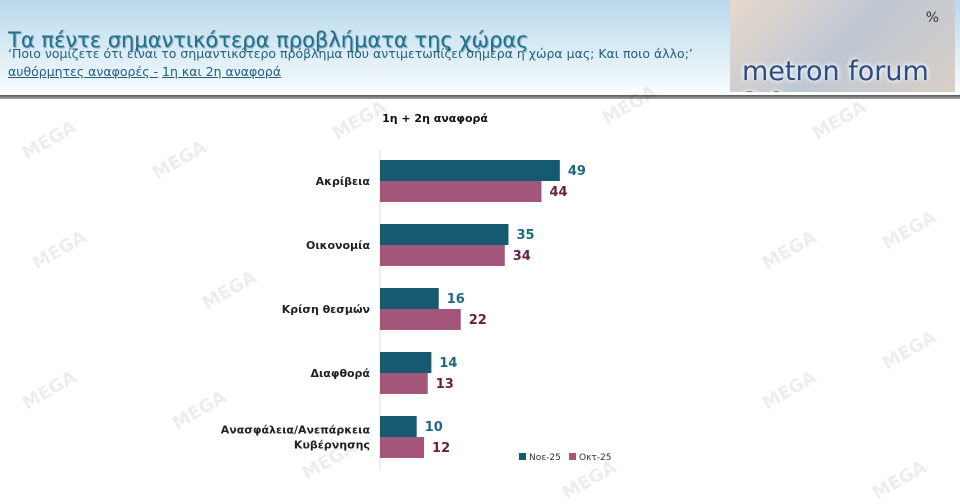 The height and width of the screenshot is (504, 960). I want to click on category-label: Διαφθορά, so click(340, 373).